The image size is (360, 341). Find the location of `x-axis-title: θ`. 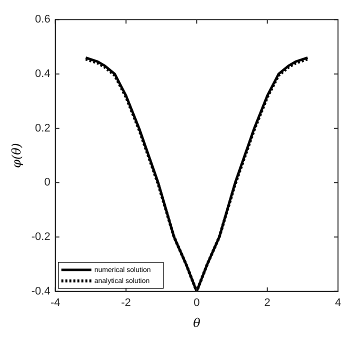

x-axis-title: θ is located at coordinates (197, 323).